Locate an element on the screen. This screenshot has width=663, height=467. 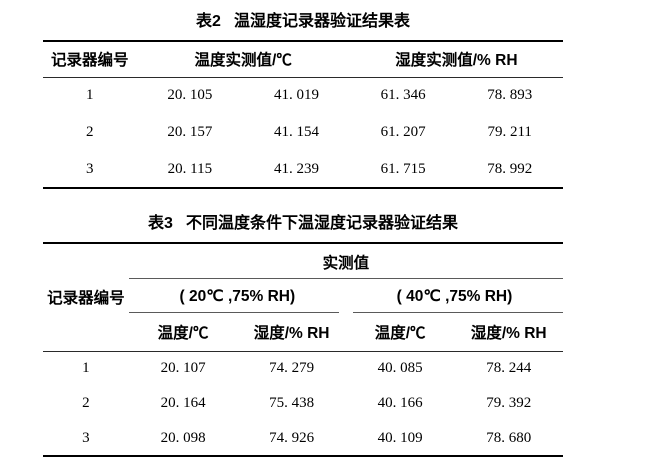
temp-value: 41. 154 is located at coordinates (296, 132).